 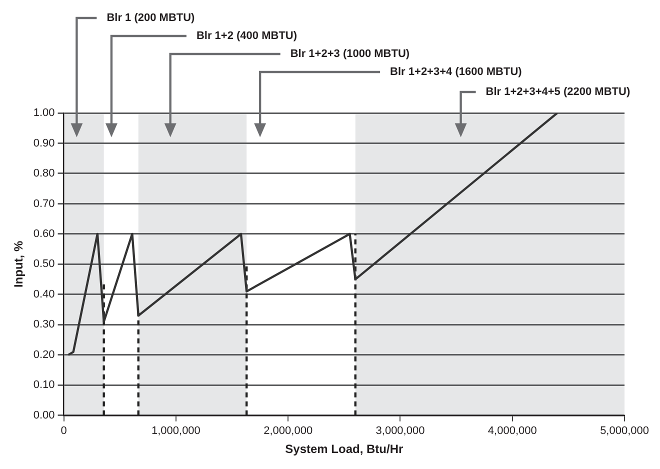 I want to click on y-axis-title: Input, %, so click(x=19, y=264).